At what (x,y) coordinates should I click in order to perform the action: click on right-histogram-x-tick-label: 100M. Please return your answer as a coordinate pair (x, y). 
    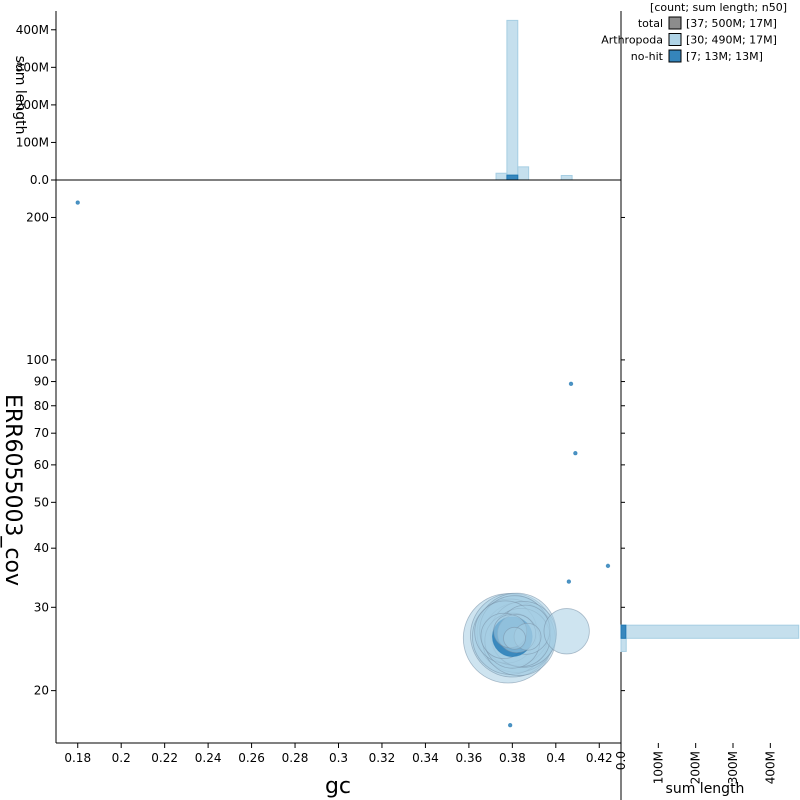
    Looking at the image, I should click on (658, 767).